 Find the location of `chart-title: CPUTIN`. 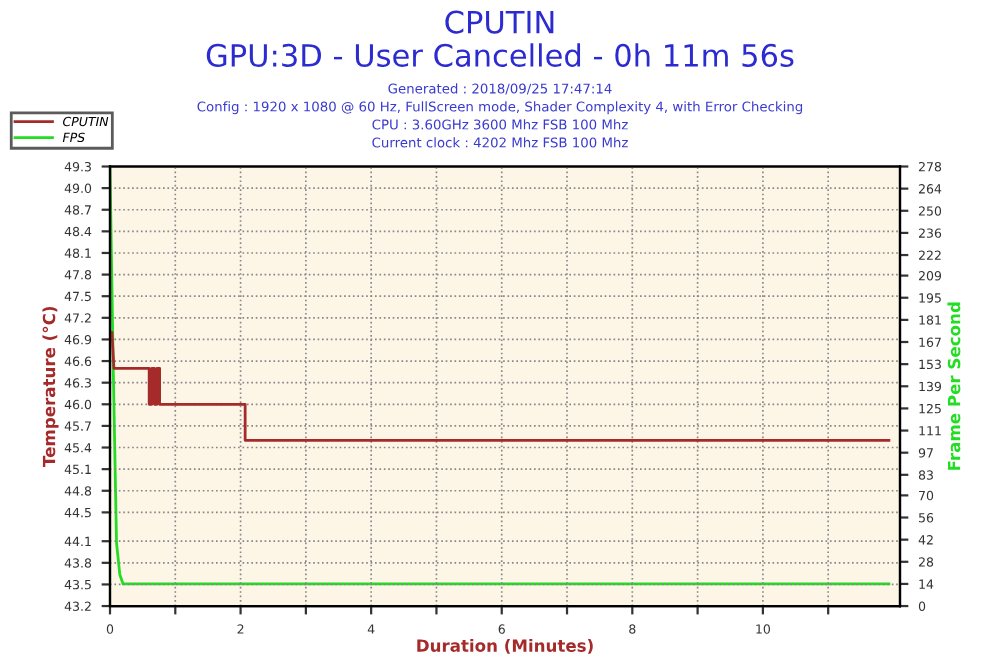

chart-title: CPUTIN is located at coordinates (499, 22).